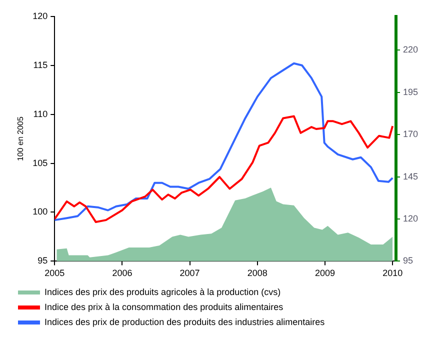 This screenshot has height=345, width=433. What do you see at coordinates (410, 218) in the screenshot?
I see `y2-tick-label: 120` at bounding box center [410, 218].